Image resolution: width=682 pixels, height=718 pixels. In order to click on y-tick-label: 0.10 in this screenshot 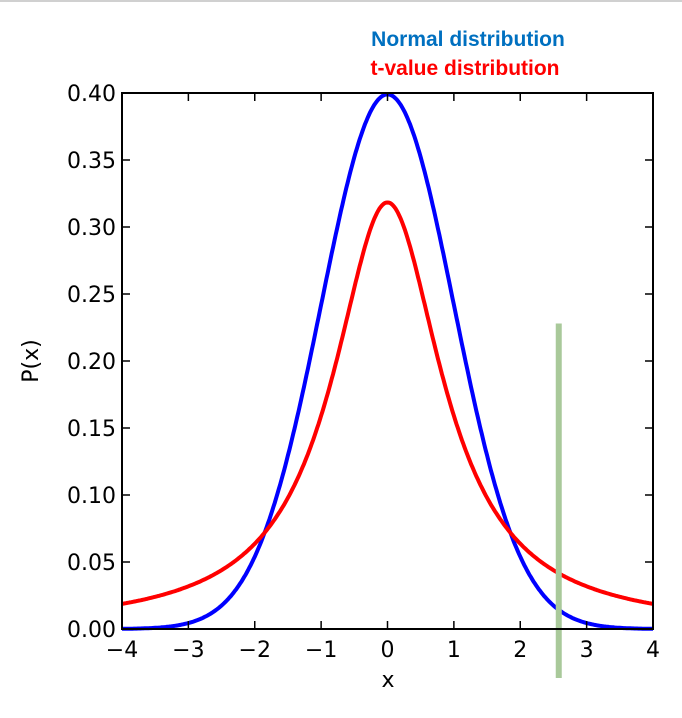, I will do `click(91, 496)`.